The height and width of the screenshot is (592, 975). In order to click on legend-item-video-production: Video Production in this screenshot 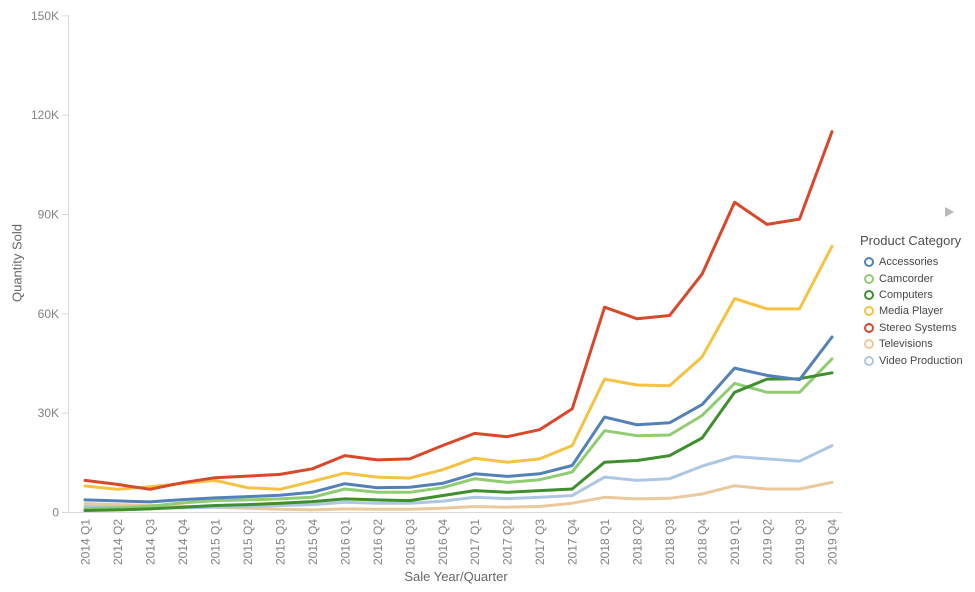, I will do `click(916, 360)`.